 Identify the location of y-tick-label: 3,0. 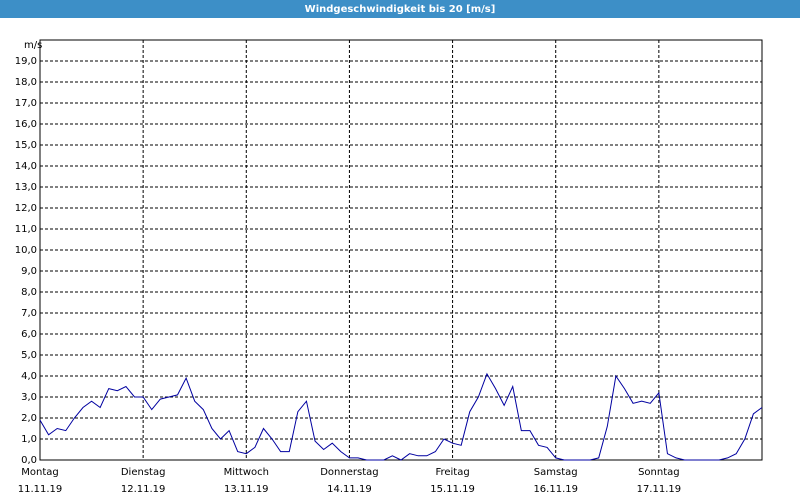
(29, 397).